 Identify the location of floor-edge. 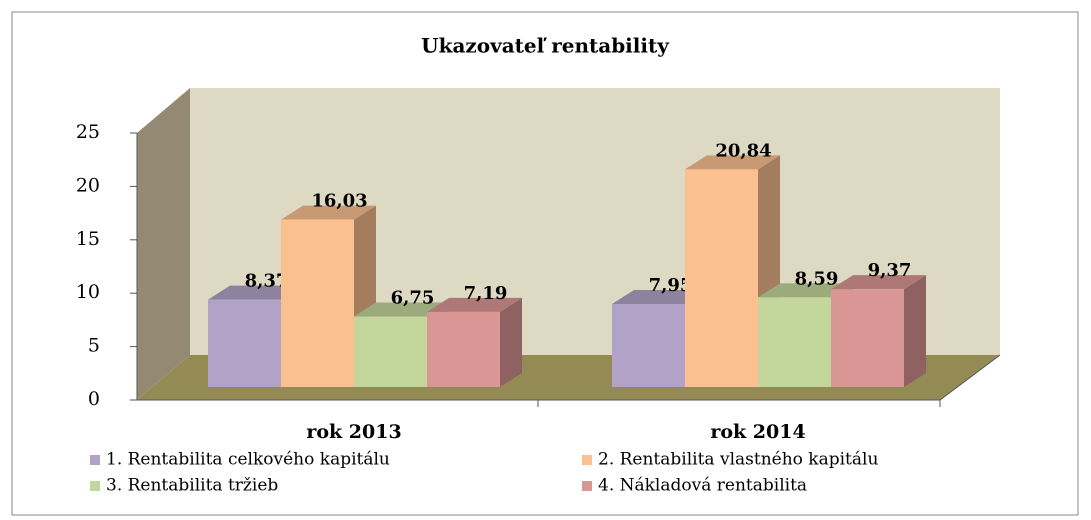
(970, 377).